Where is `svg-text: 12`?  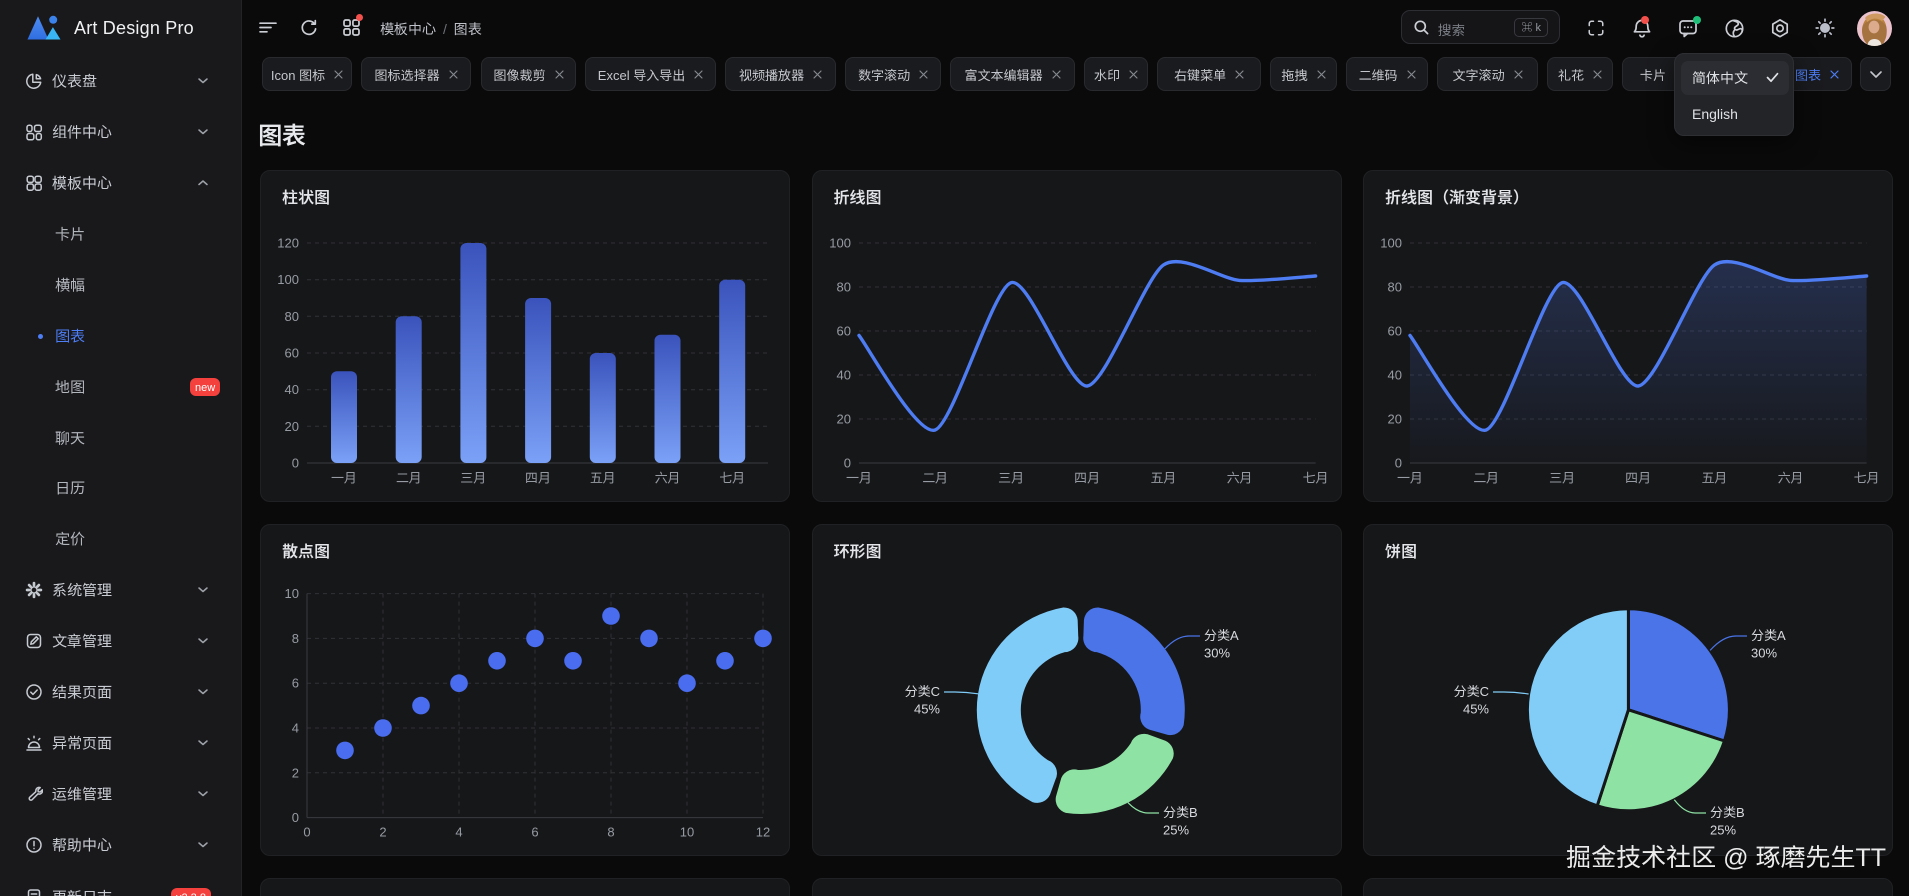
svg-text: 12 is located at coordinates (763, 831).